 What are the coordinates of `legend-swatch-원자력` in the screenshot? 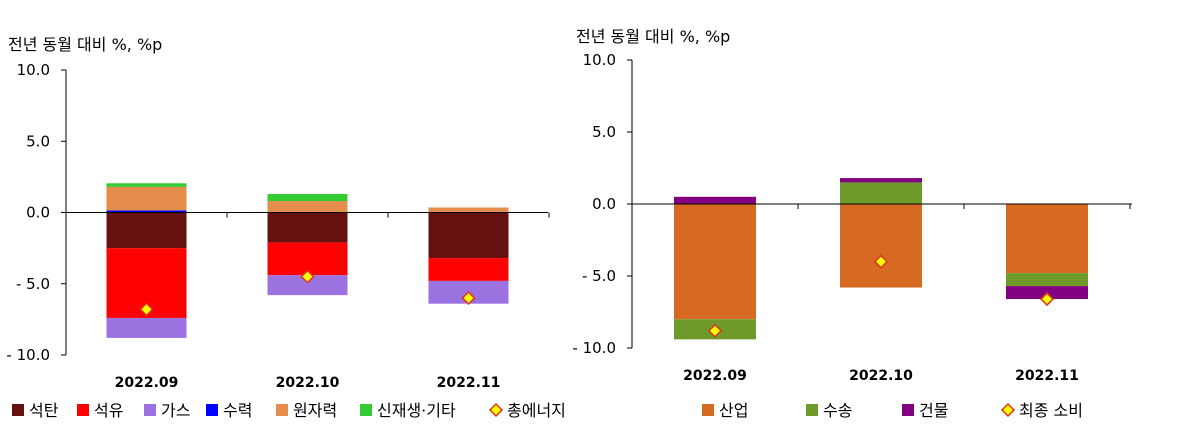 It's located at (282, 410).